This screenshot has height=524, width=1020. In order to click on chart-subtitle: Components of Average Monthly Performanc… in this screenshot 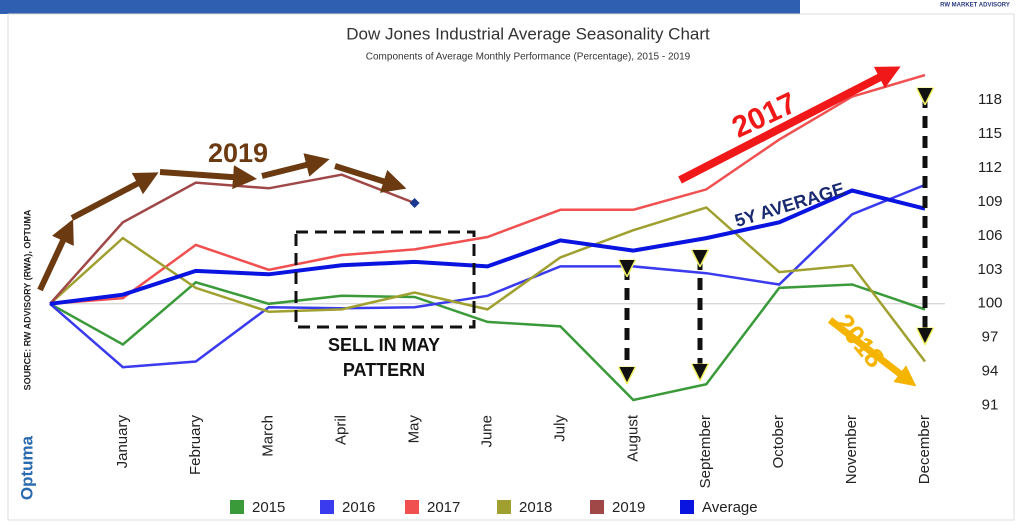, I will do `click(528, 57)`.